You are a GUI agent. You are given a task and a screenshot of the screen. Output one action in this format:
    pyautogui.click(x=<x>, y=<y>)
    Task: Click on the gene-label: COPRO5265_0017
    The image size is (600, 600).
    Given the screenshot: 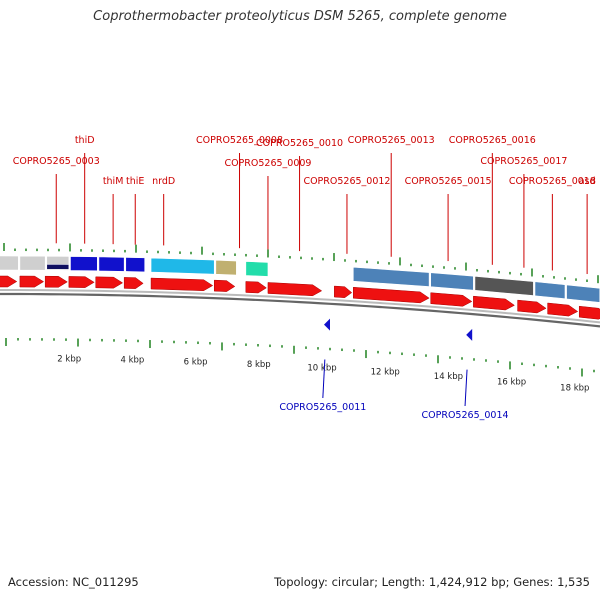 What is the action you would take?
    pyautogui.click(x=523, y=161)
    